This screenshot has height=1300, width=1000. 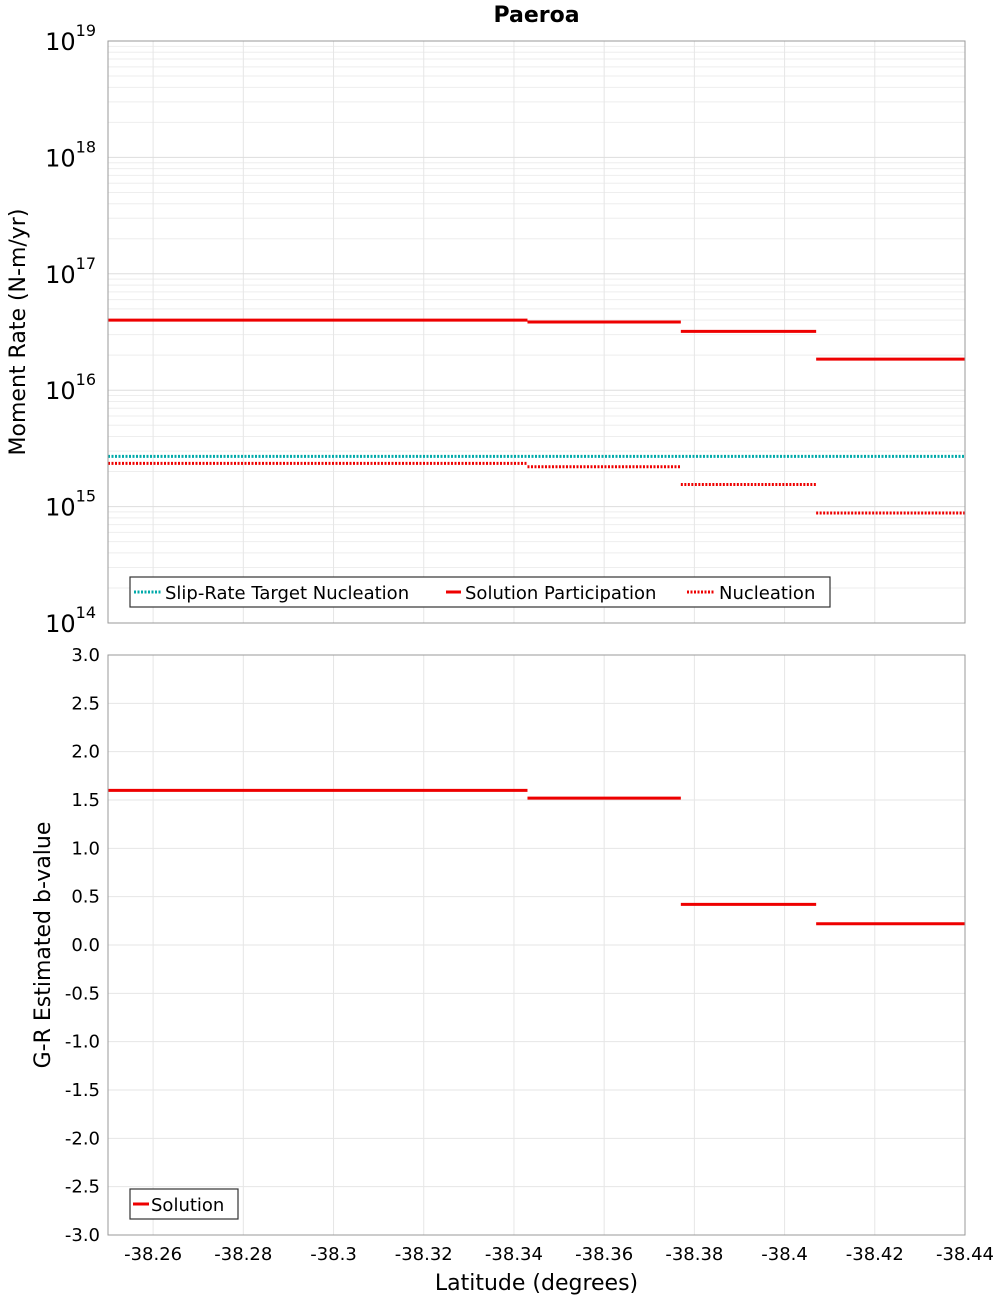 I want to click on y-tick-label: 1015, so click(x=70, y=504).